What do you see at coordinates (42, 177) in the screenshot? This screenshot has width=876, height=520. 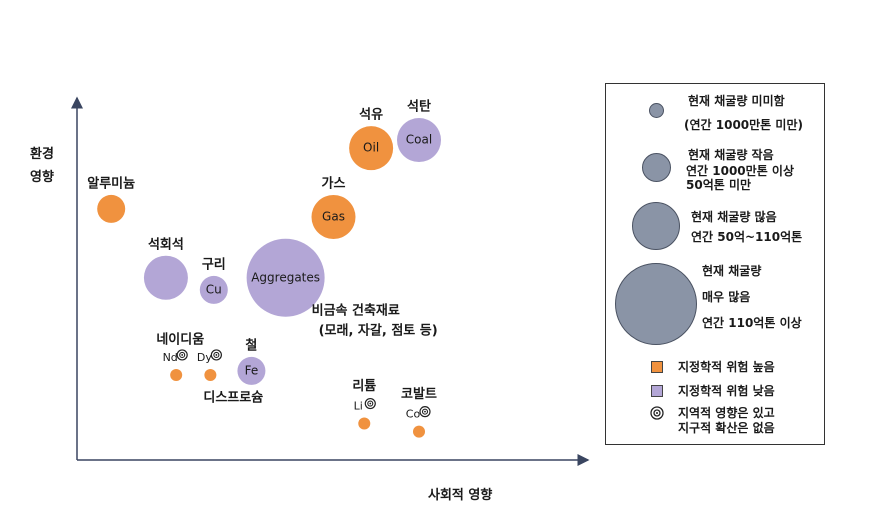 I see `y-axis-label-line-2: 영향` at bounding box center [42, 177].